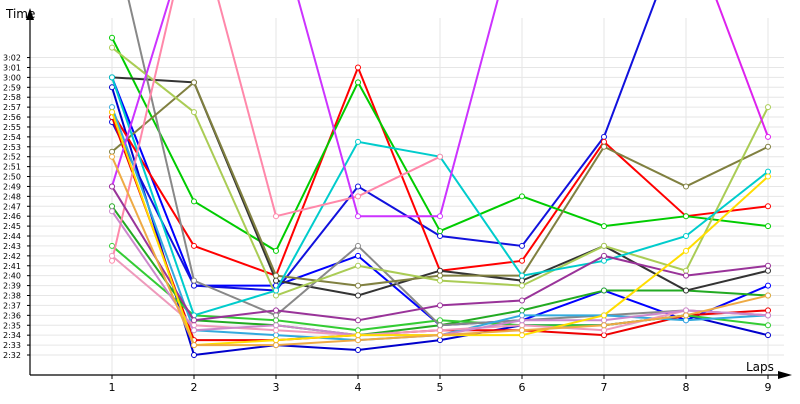 Image resolution: width=800 pixels, height=404 pixels. Describe the element at coordinates (12, 147) in the screenshot. I see `y-tick-label: 2:53` at that location.